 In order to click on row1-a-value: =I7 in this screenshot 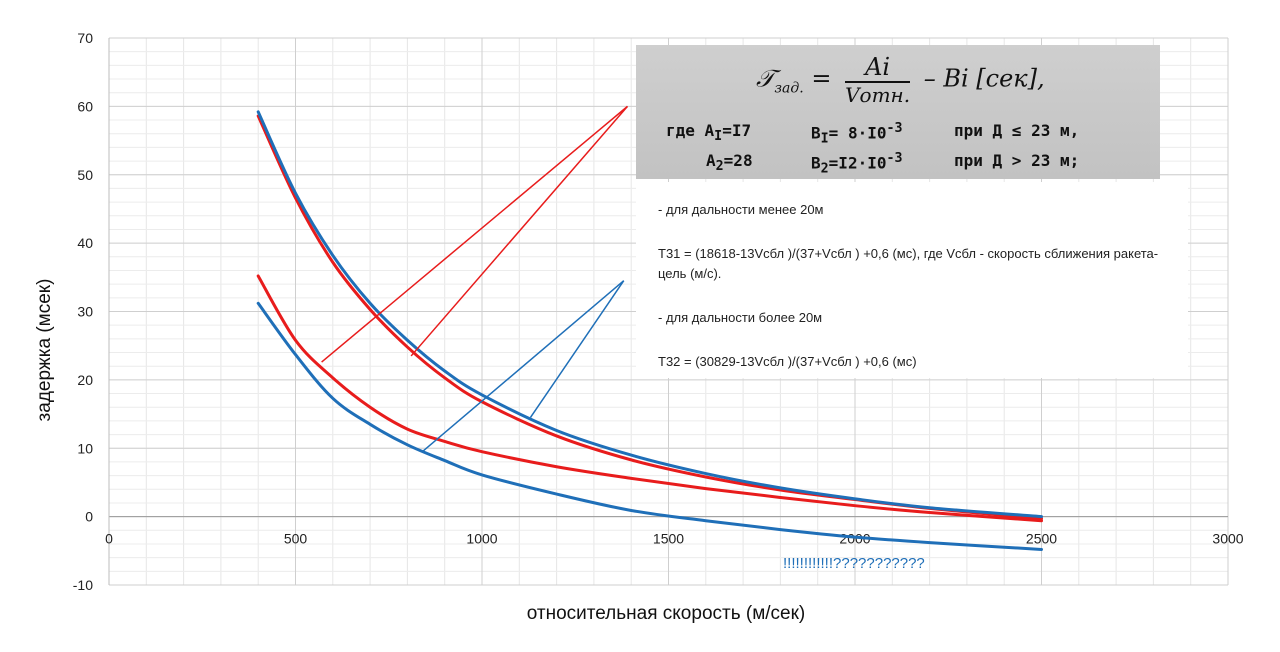, I will do `click(737, 130)`.